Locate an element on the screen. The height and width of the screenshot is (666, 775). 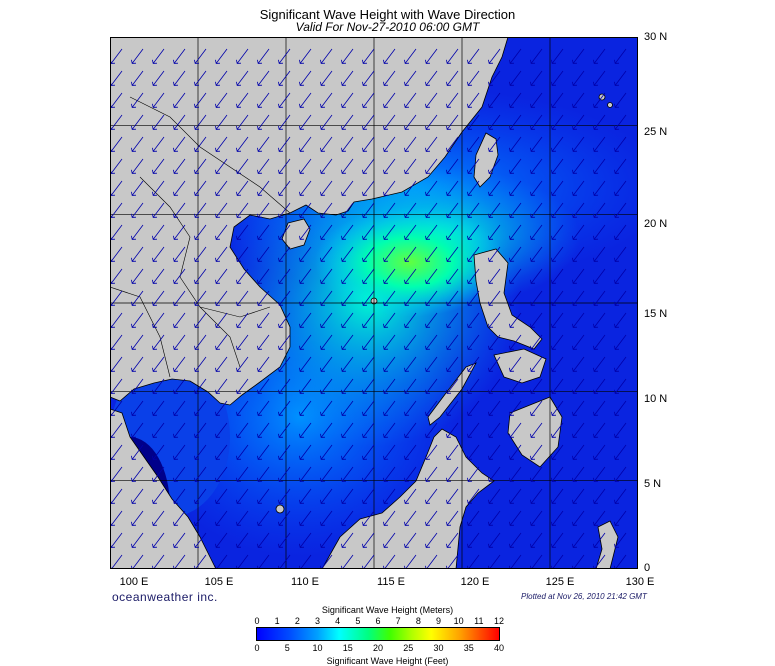
lat-label-25n: 25 N is located at coordinates (656, 132).